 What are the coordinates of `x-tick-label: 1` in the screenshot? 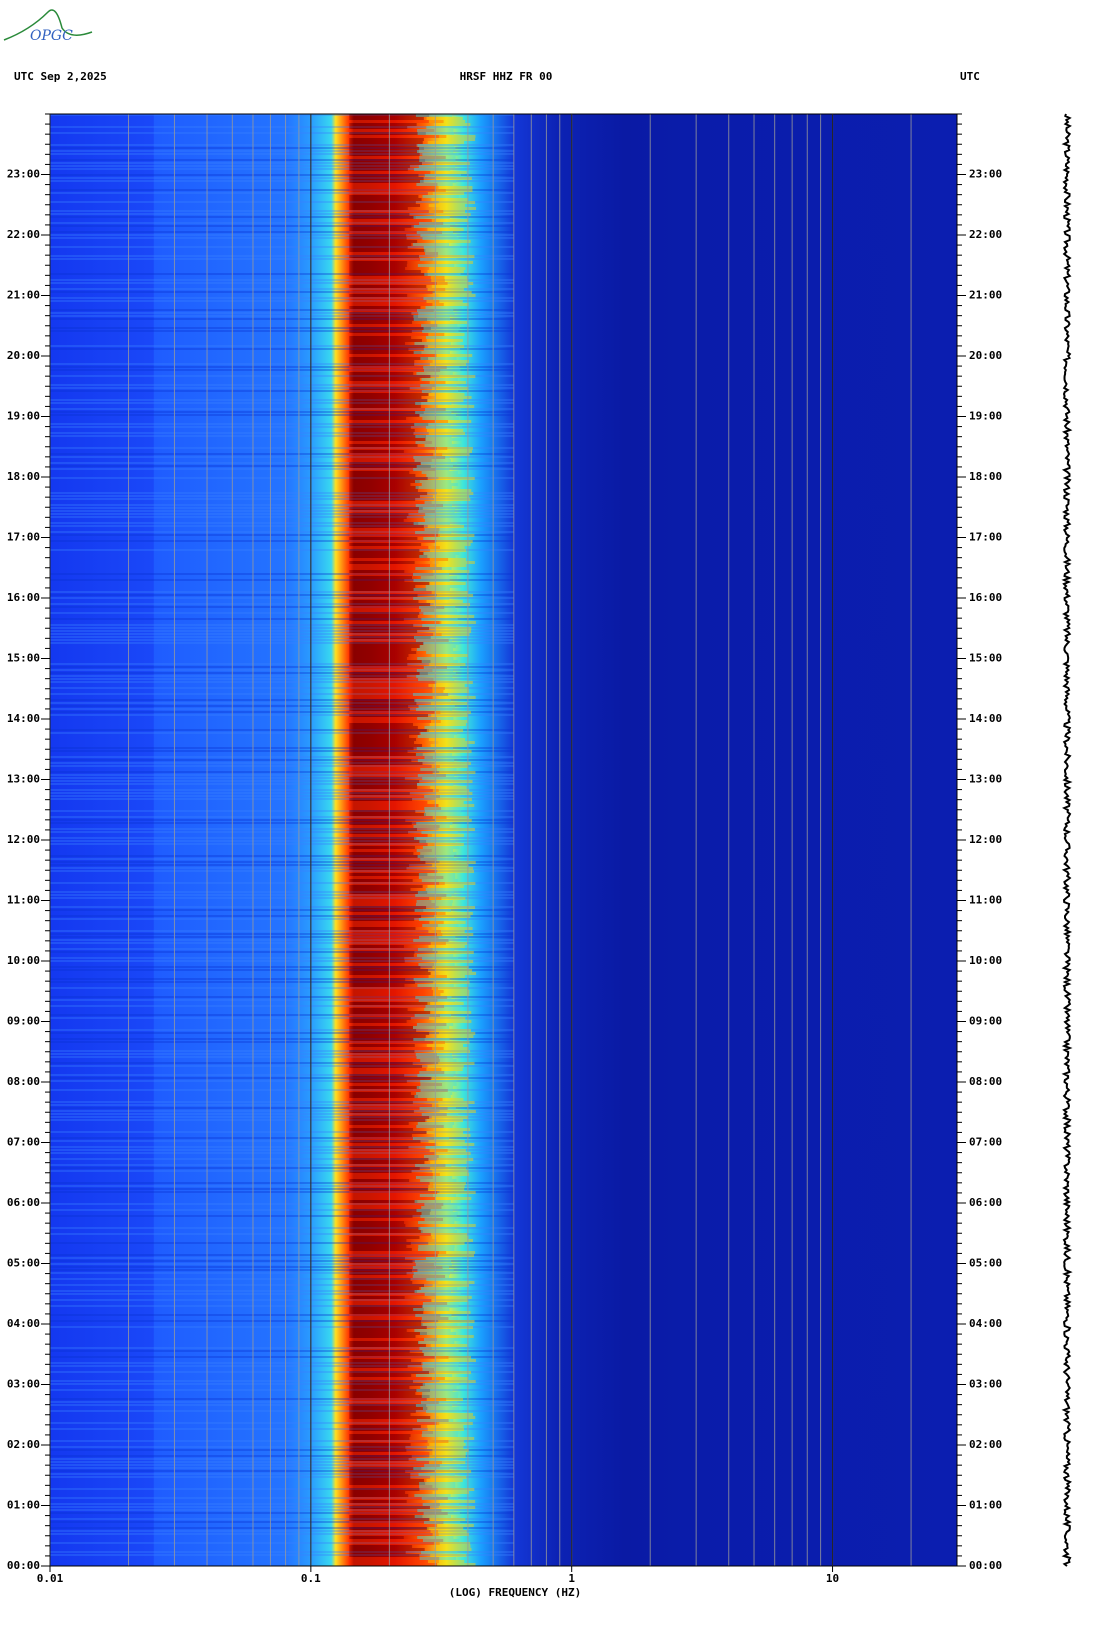 It's located at (571, 1578).